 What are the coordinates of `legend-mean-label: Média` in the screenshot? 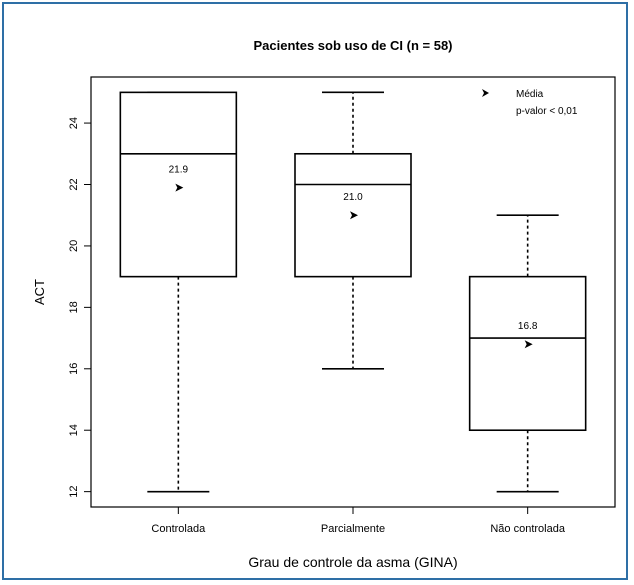 It's located at (530, 94).